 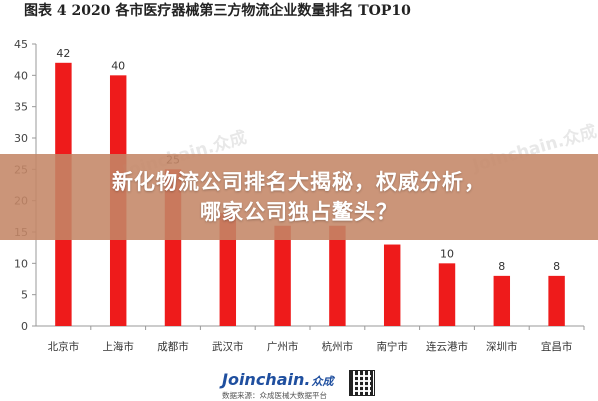 What do you see at coordinates (299, 212) in the screenshot?
I see `headline-line-2: 哪家公司独占鳌头？` at bounding box center [299, 212].